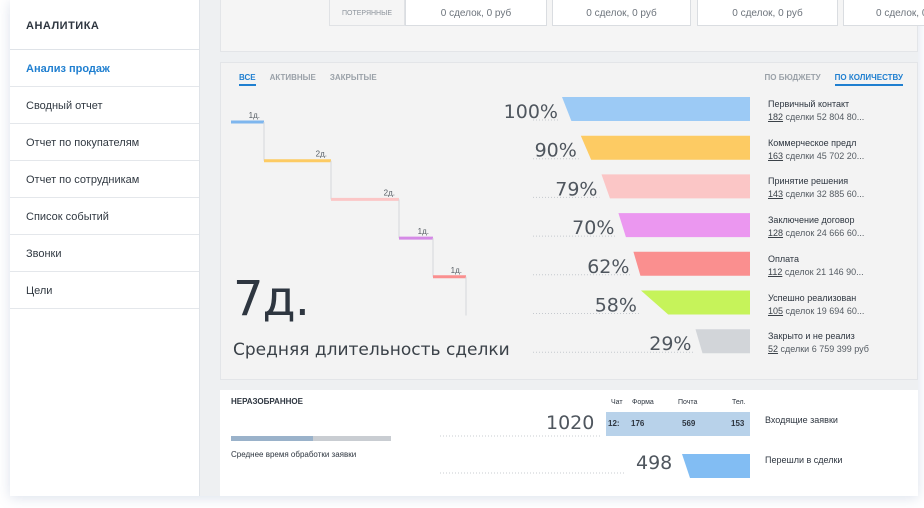  Describe the element at coordinates (367, 13) in the screenshot. I see `lost-label: ПОТЕРЯННЫЕ` at that location.